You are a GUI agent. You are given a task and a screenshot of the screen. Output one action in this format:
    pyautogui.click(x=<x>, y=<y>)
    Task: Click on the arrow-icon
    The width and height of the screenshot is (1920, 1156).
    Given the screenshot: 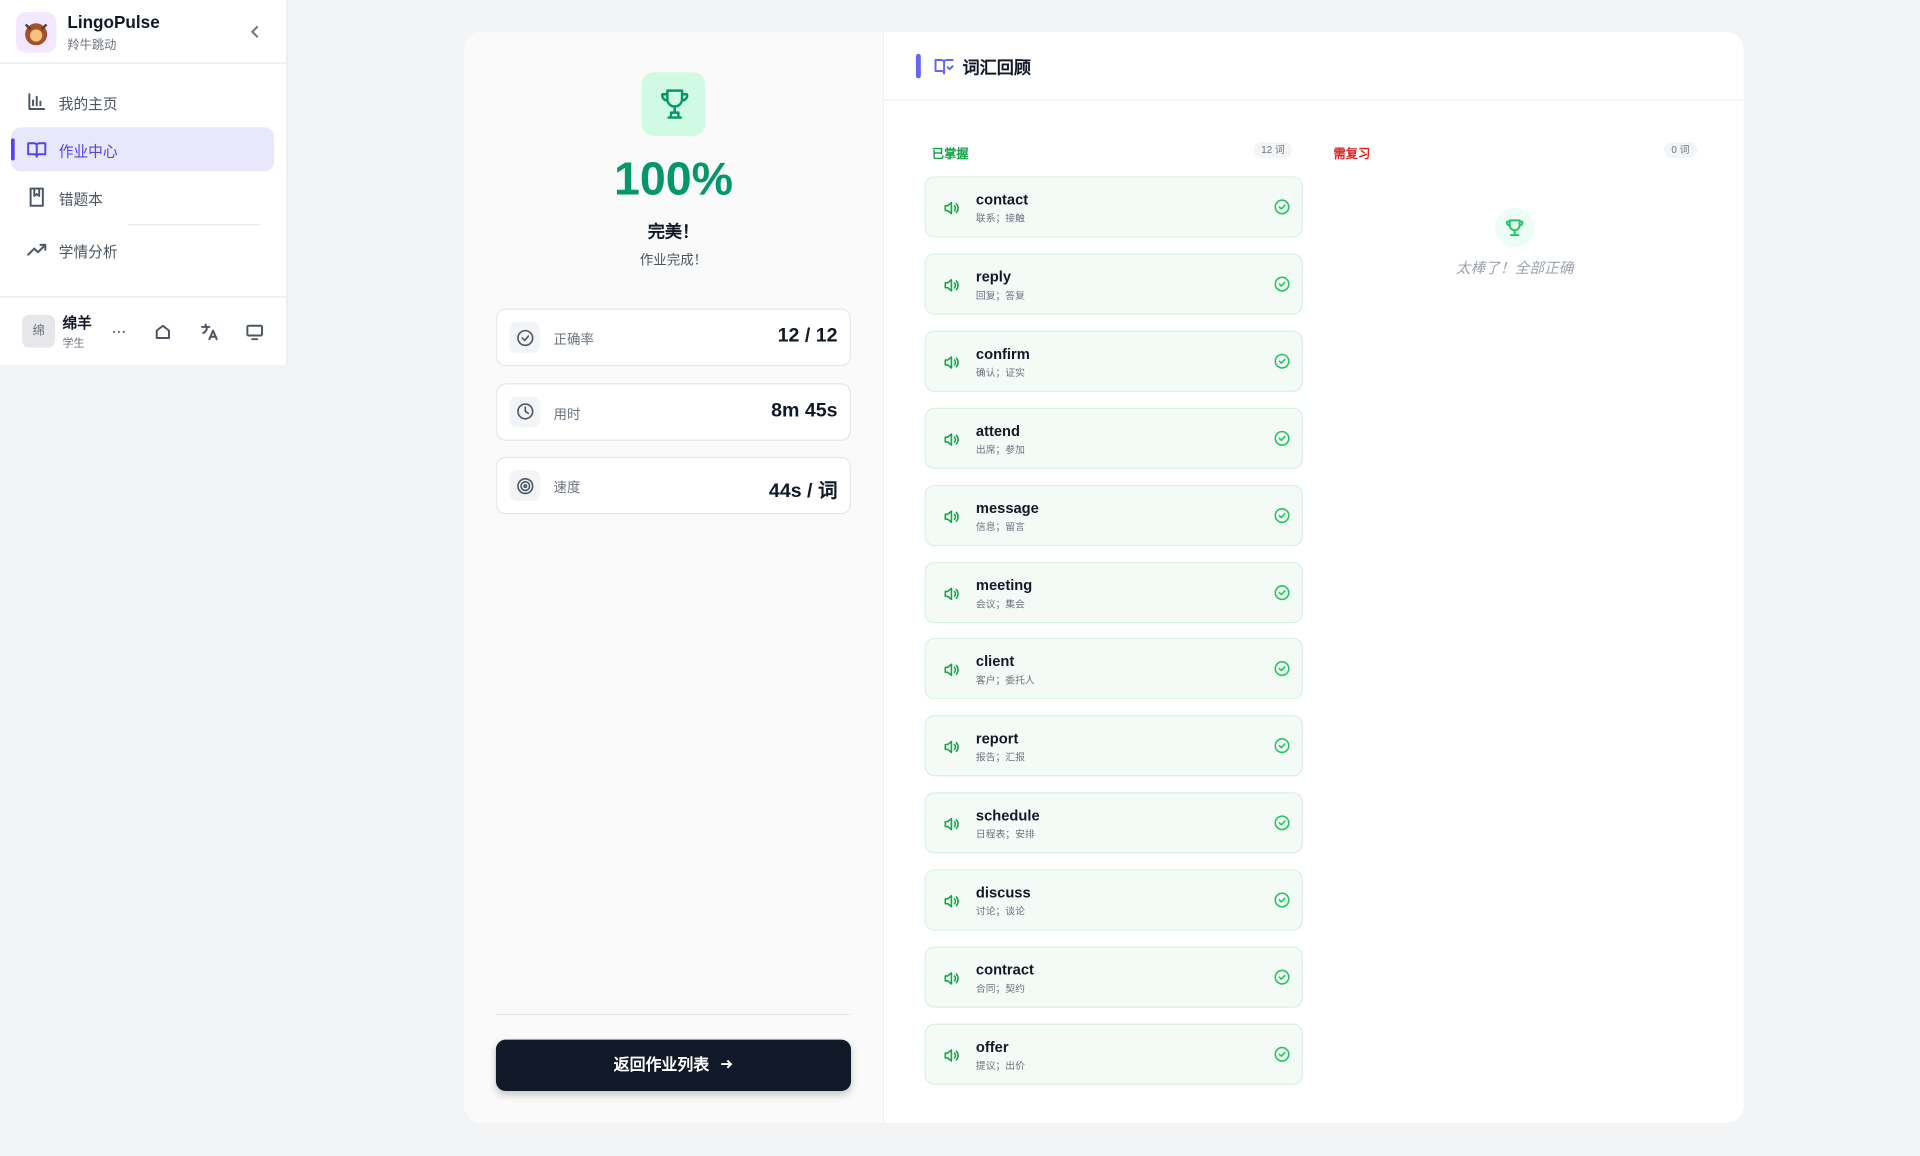 What is the action you would take?
    pyautogui.click(x=726, y=1064)
    